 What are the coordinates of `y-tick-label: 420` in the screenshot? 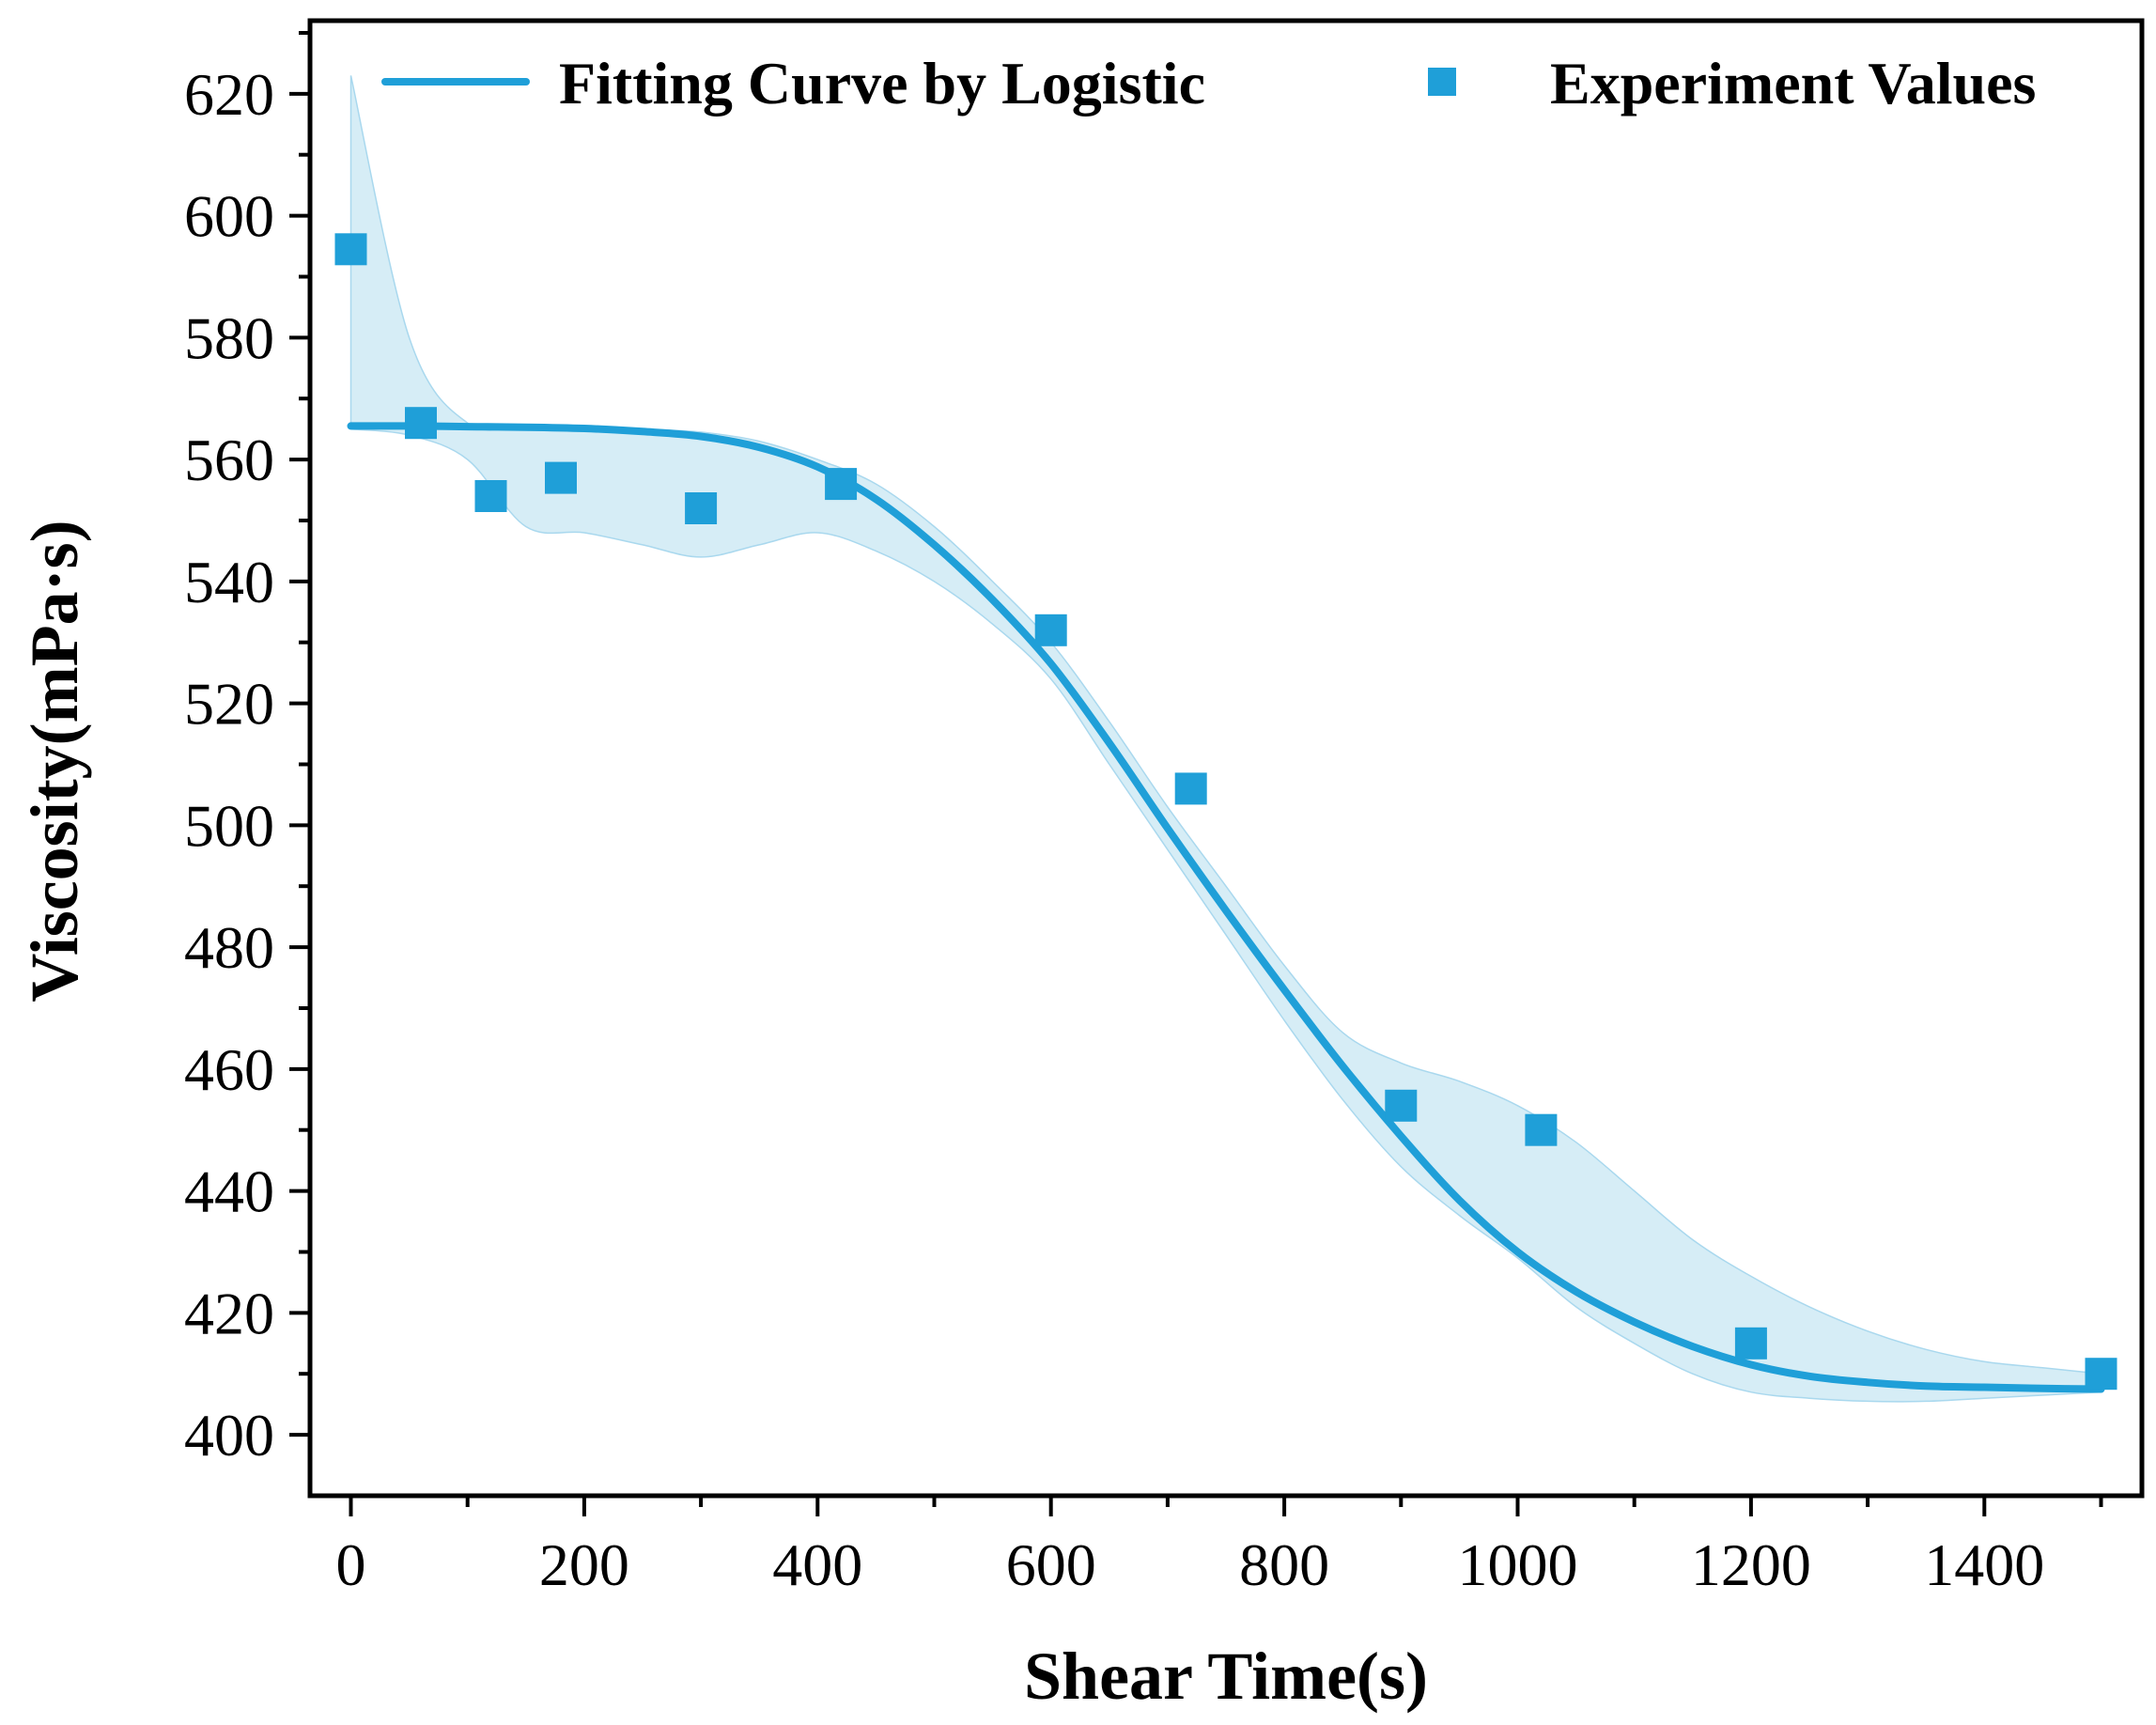 It's located at (229, 1313).